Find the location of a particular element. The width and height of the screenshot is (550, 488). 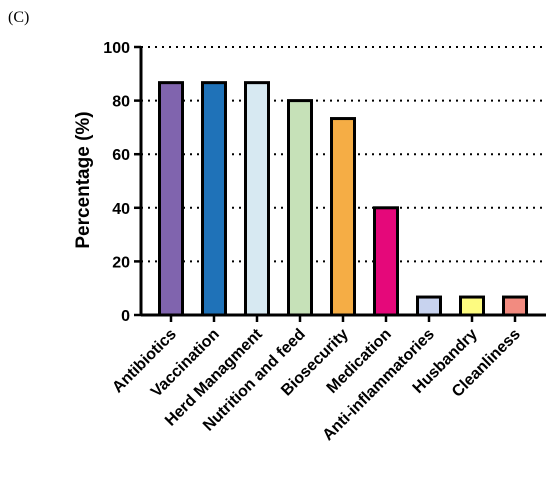

y-axis-label: Percentage (%) is located at coordinates (83, 179).